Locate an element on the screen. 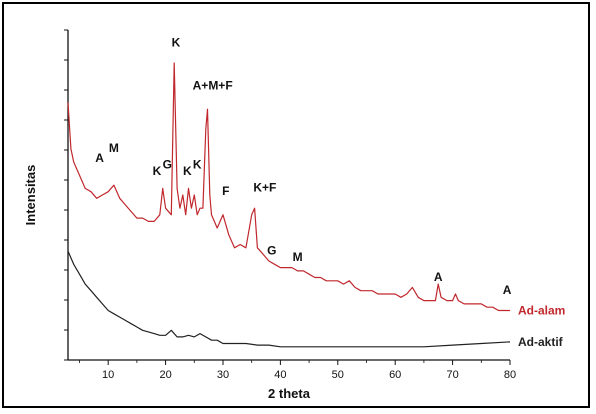 The height and width of the screenshot is (414, 596). legend-label: Ad-aktif is located at coordinates (541, 342).